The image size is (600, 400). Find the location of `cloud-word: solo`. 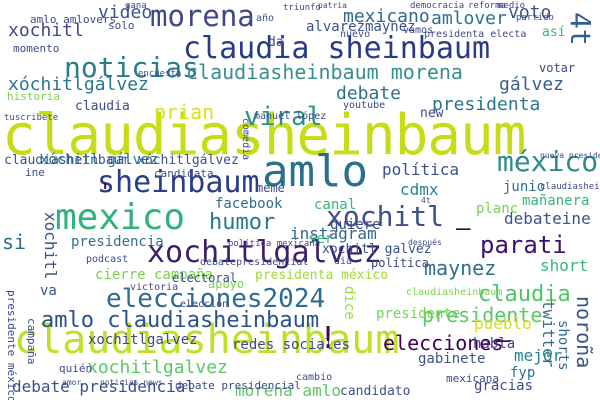

cloud-word: solo is located at coordinates (121, 25).